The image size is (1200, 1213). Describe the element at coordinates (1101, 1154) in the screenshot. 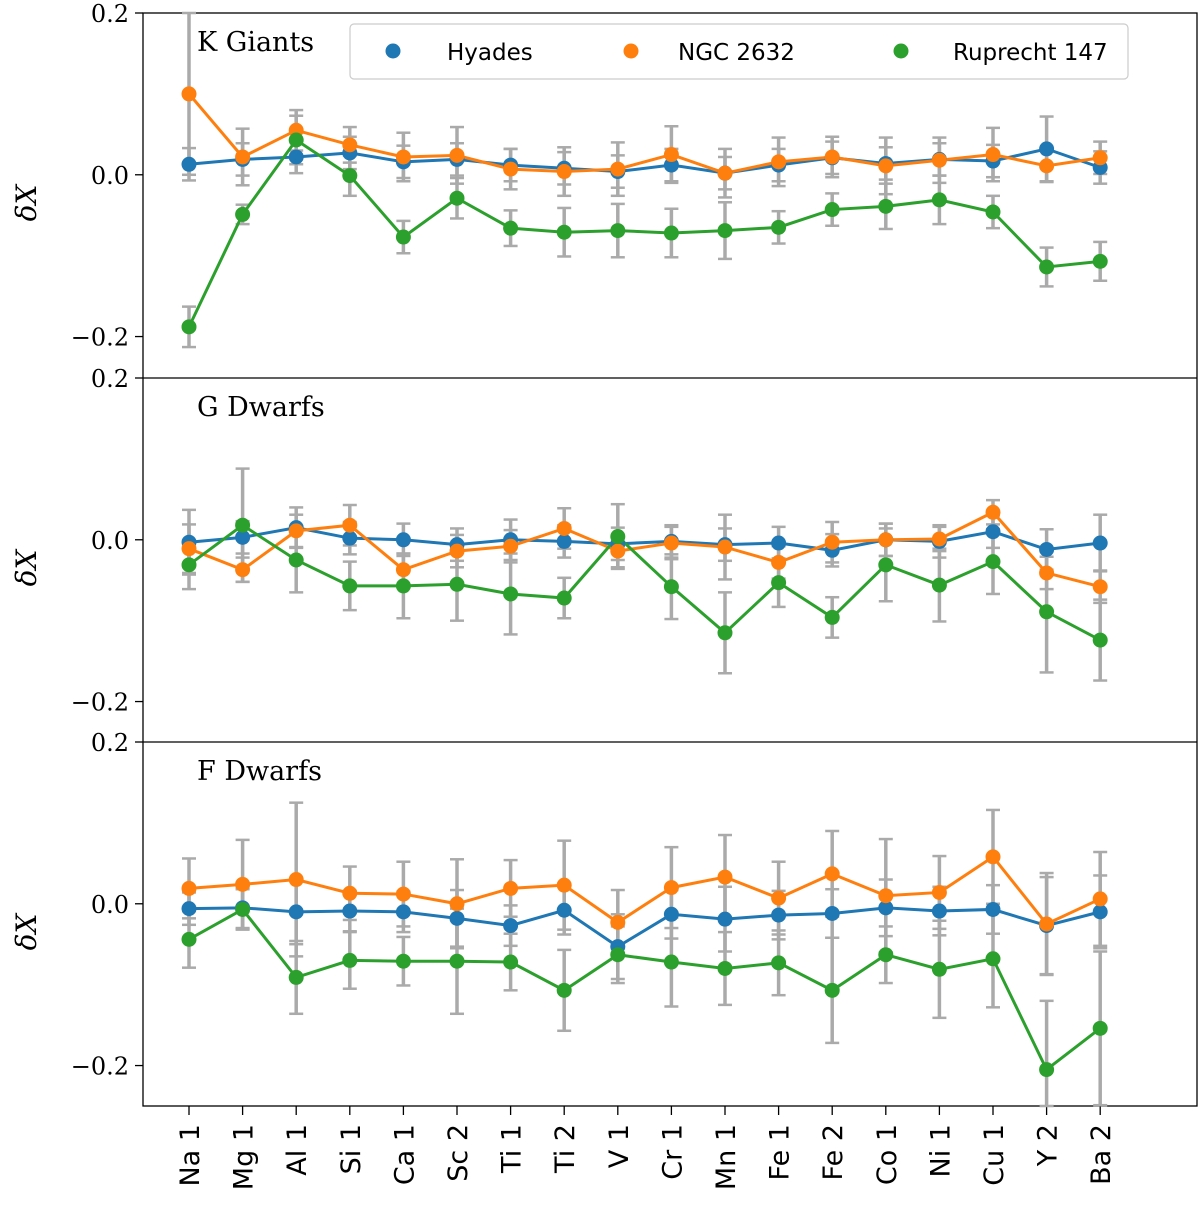

I see `x-tick-label: Ba 2` at that location.